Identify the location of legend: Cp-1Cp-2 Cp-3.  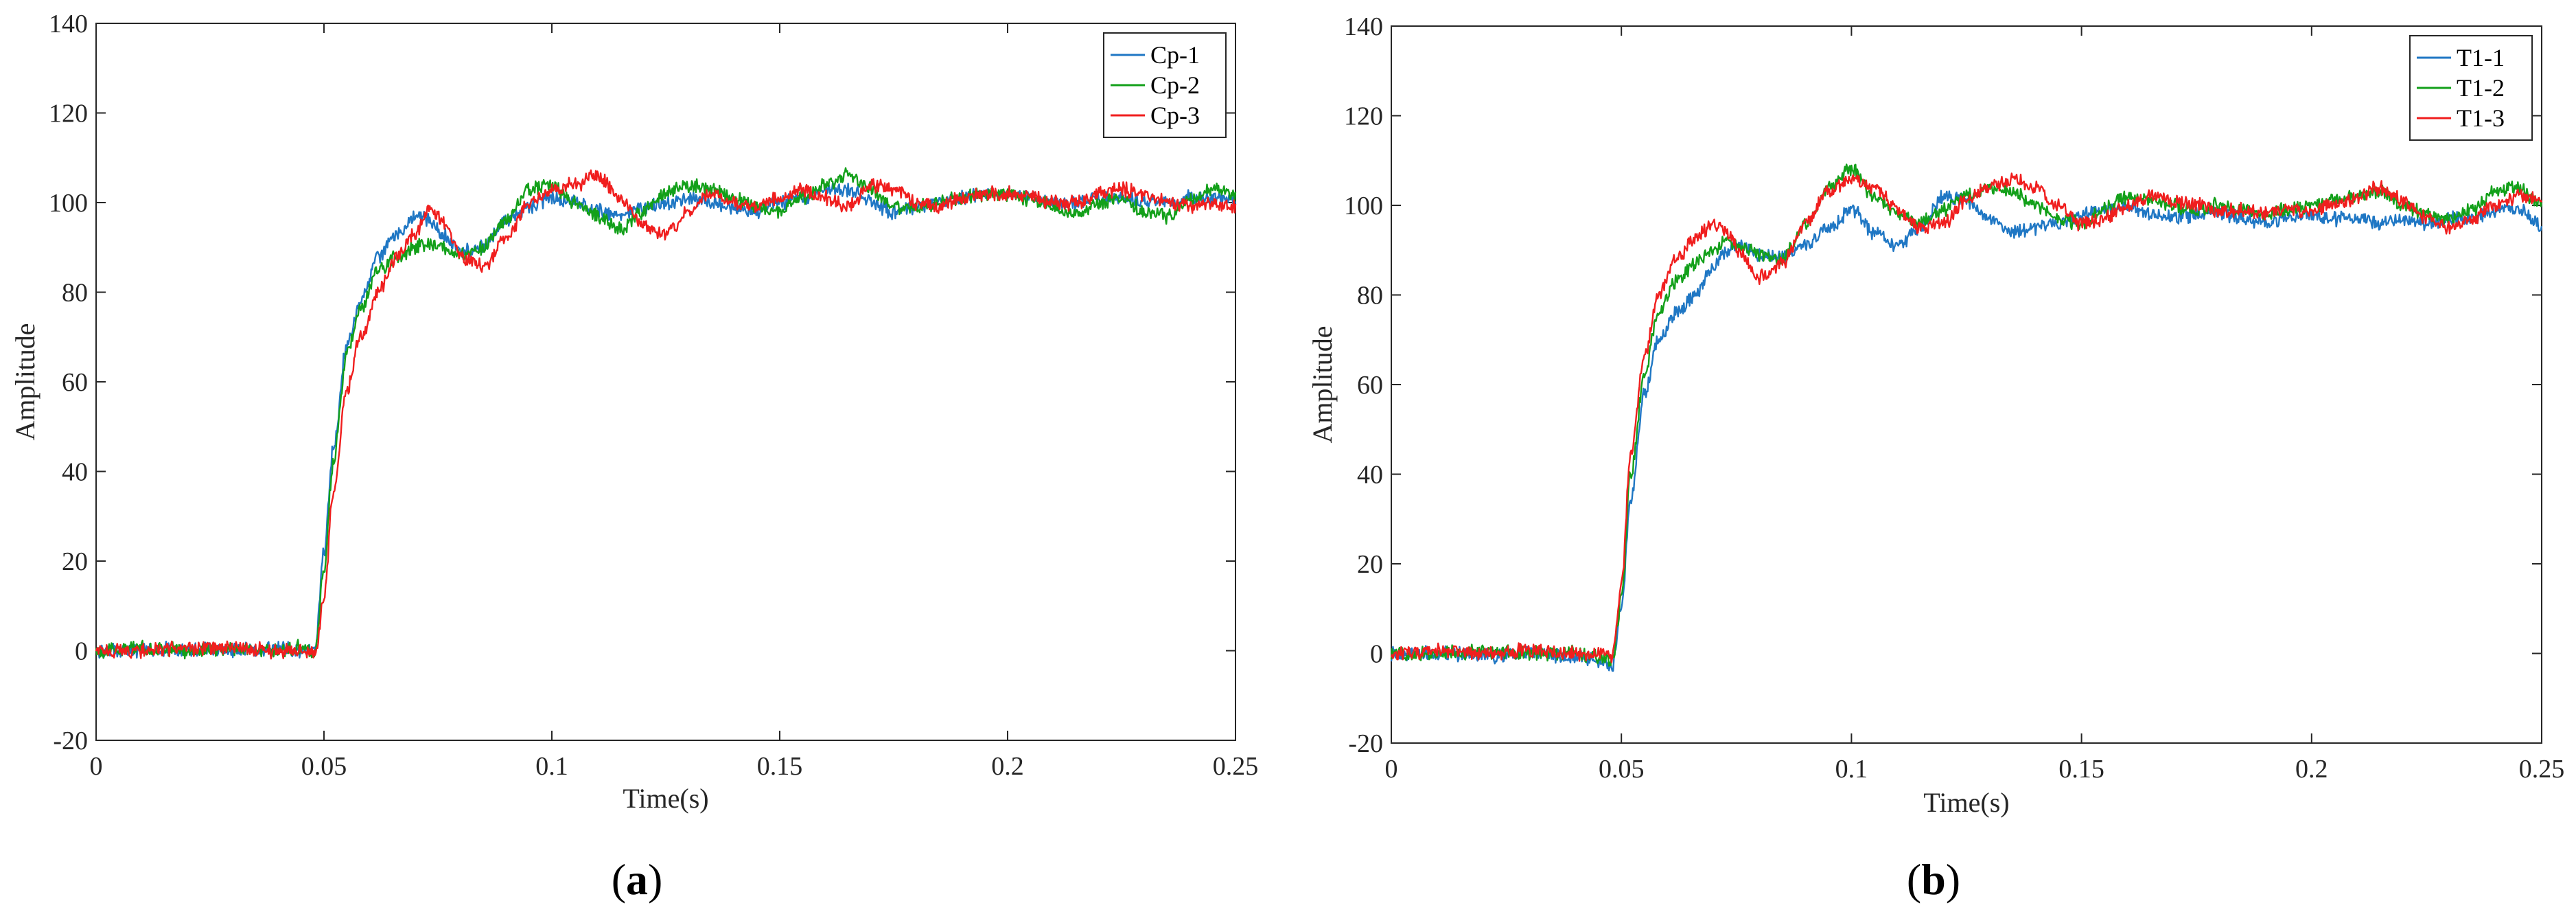
(1165, 85).